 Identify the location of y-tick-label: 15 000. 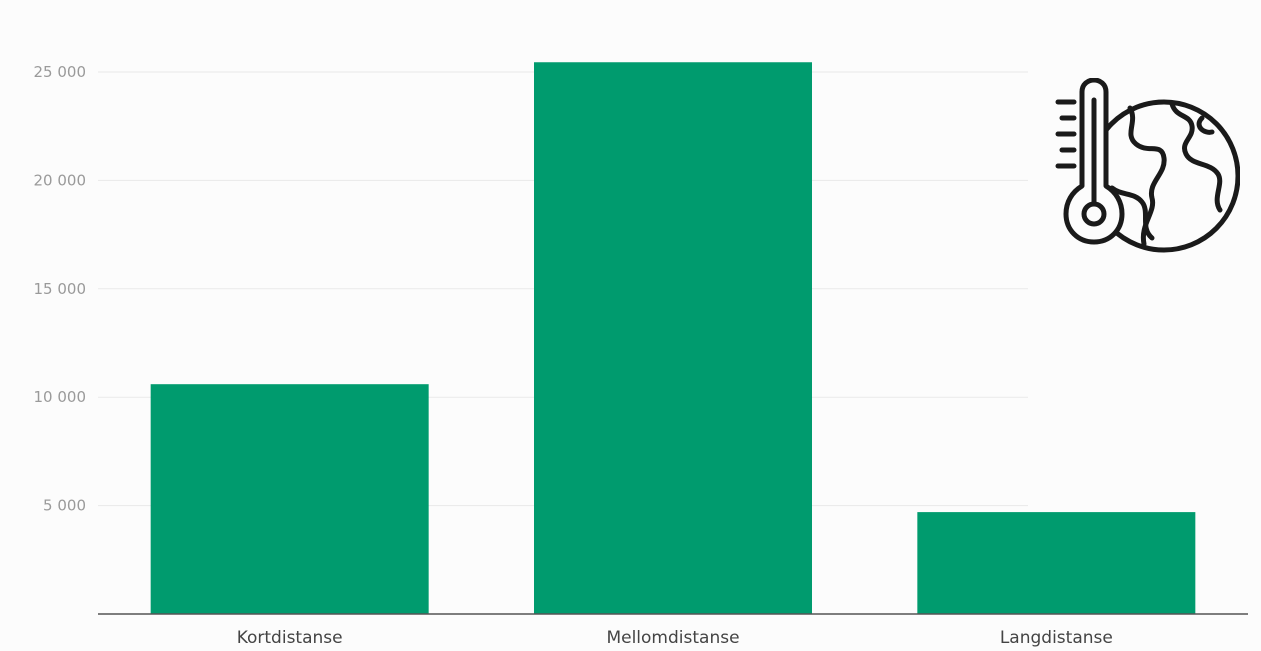
(60, 289).